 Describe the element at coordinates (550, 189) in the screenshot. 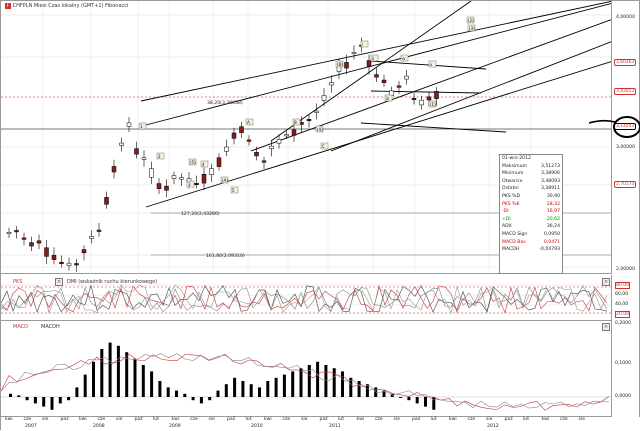

I see `data-window-value: 3,38911` at that location.